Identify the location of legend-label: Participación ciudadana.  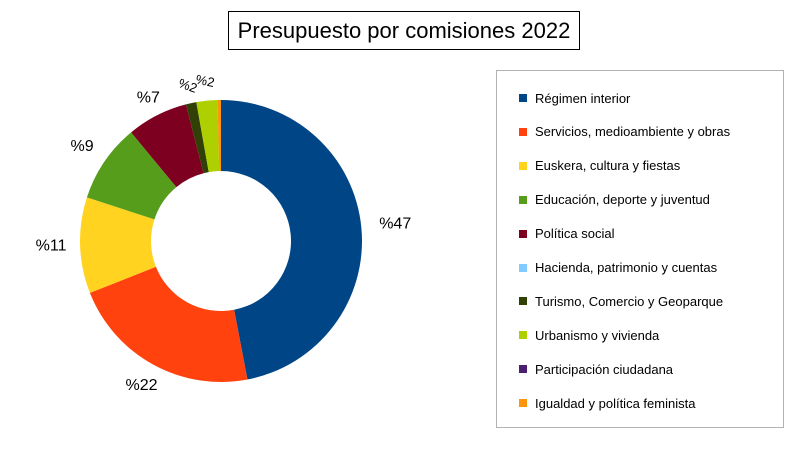
(604, 369).